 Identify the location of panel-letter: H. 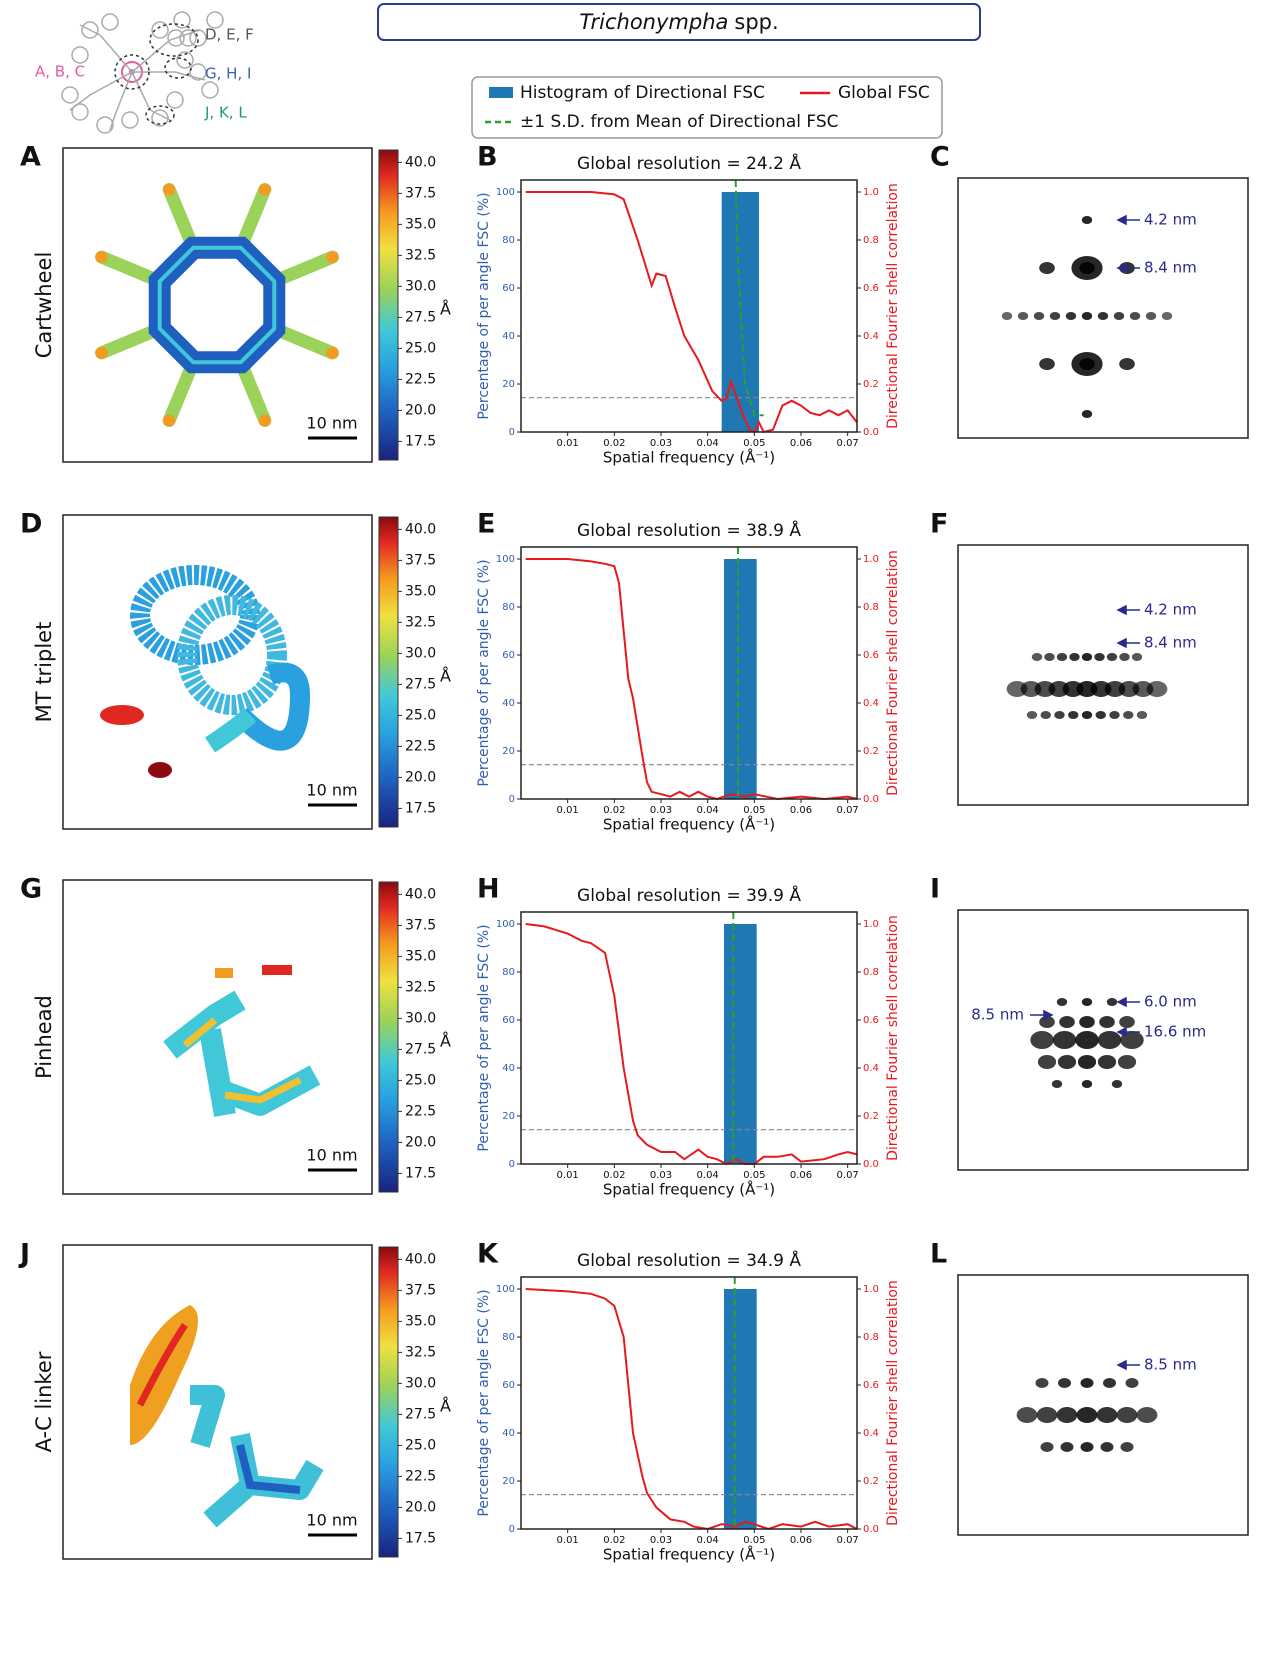
(488, 889).